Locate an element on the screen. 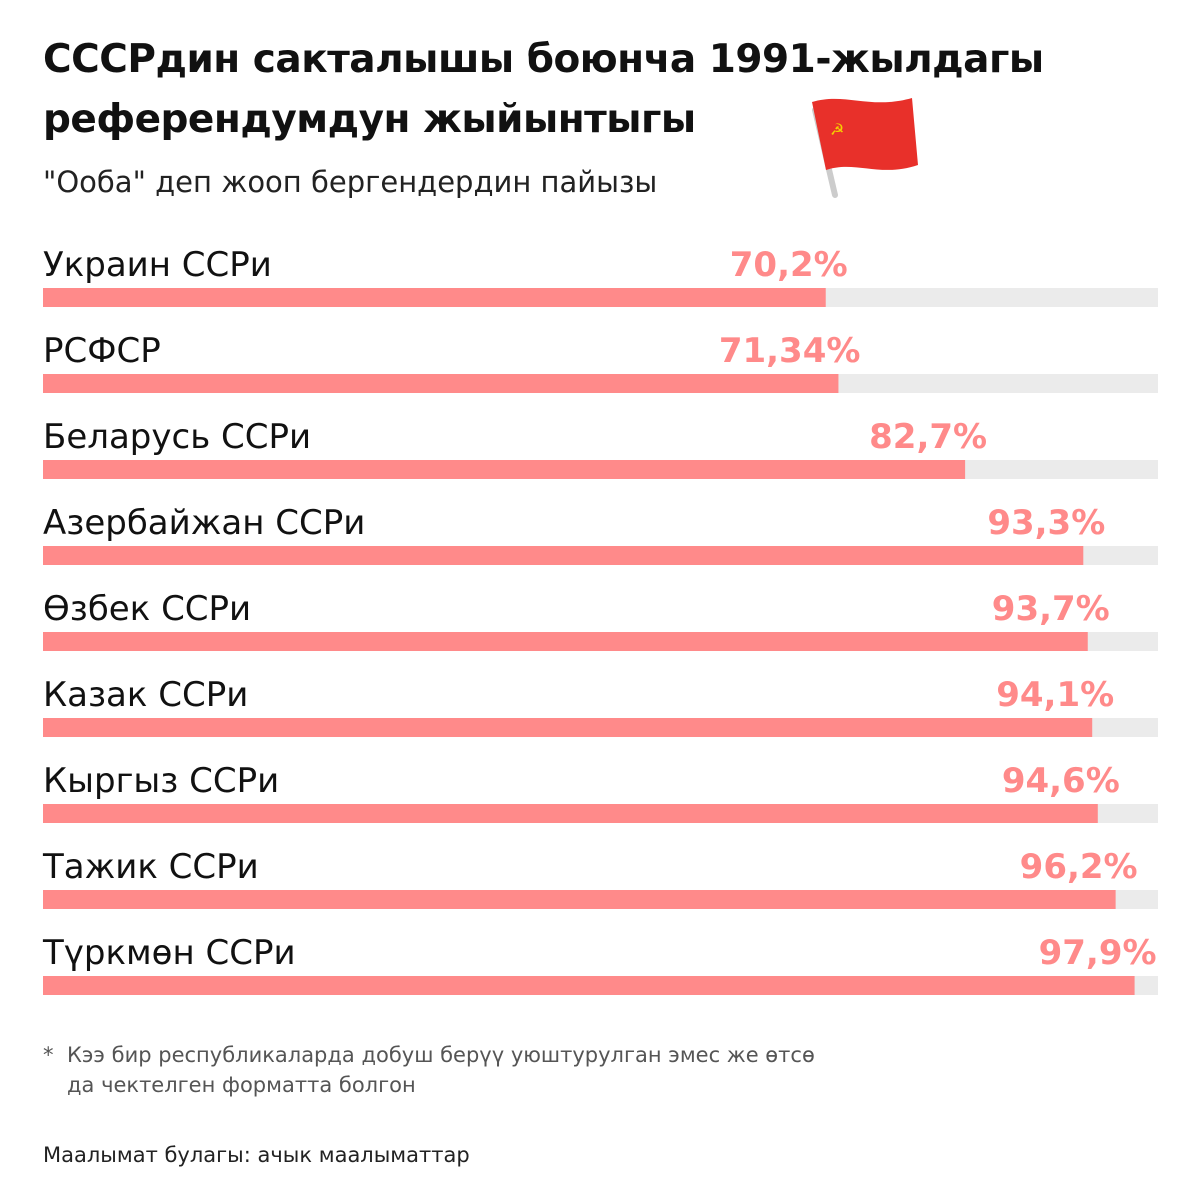 This screenshot has width=1200, height=1200. value-label: 71,34% is located at coordinates (790, 351).